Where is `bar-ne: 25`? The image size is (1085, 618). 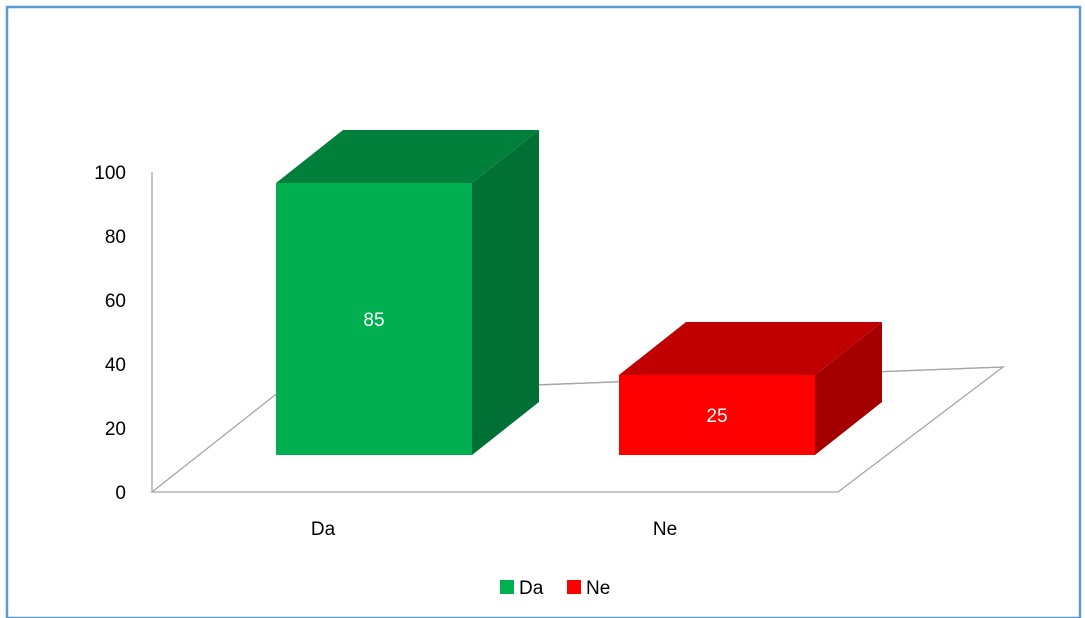 bar-ne: 25 is located at coordinates (750, 388).